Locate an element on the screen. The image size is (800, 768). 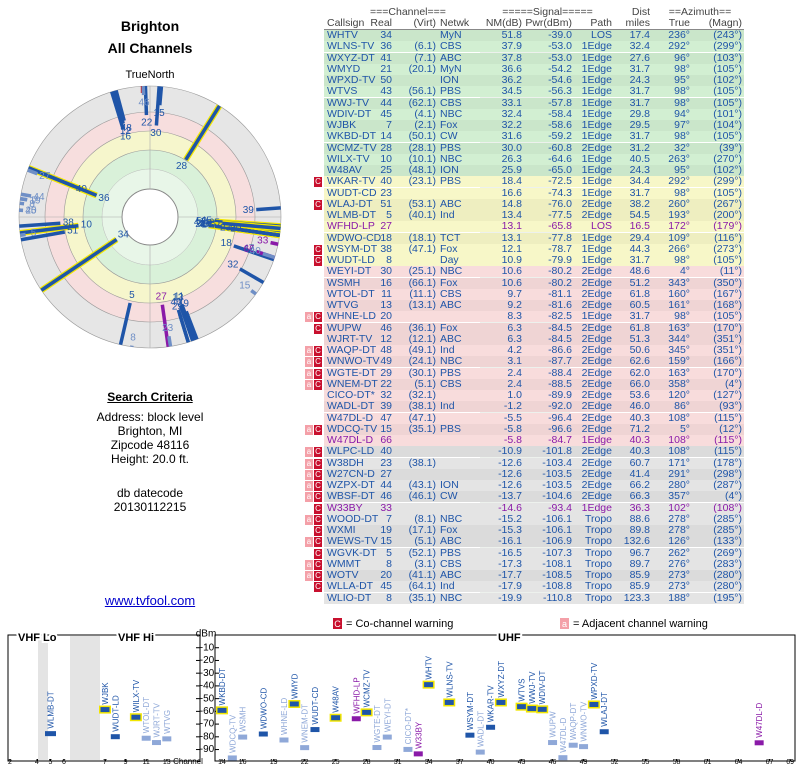
cell-net: ABC is located at coordinates (451, 575).